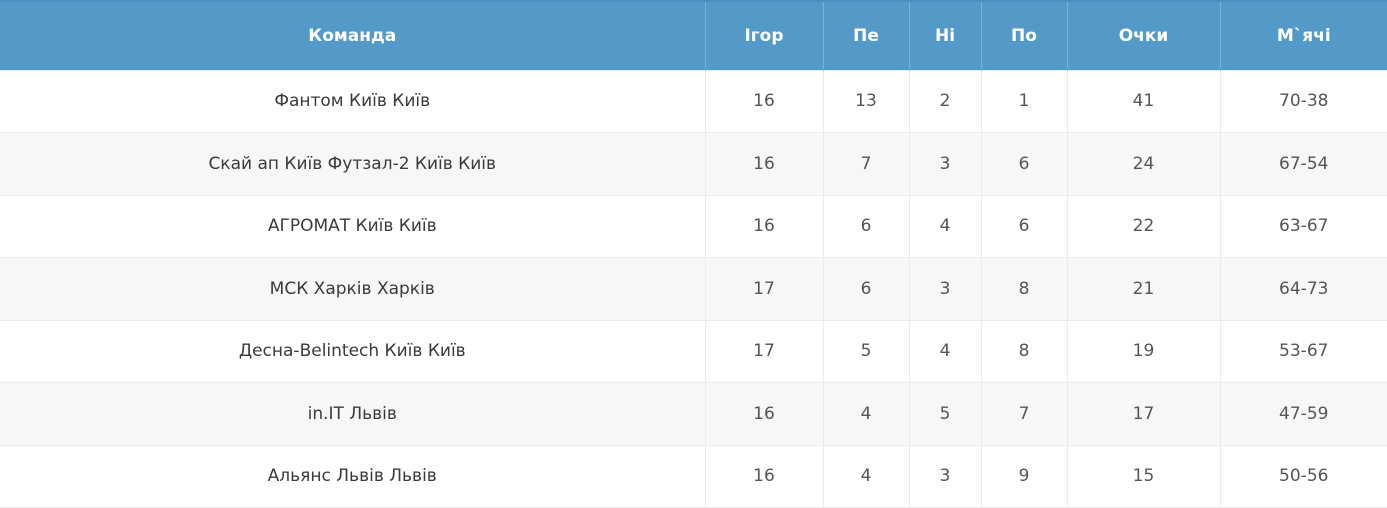 The image size is (1387, 508). What do you see at coordinates (865, 163) in the screenshot?
I see `cell-won: 7` at bounding box center [865, 163].